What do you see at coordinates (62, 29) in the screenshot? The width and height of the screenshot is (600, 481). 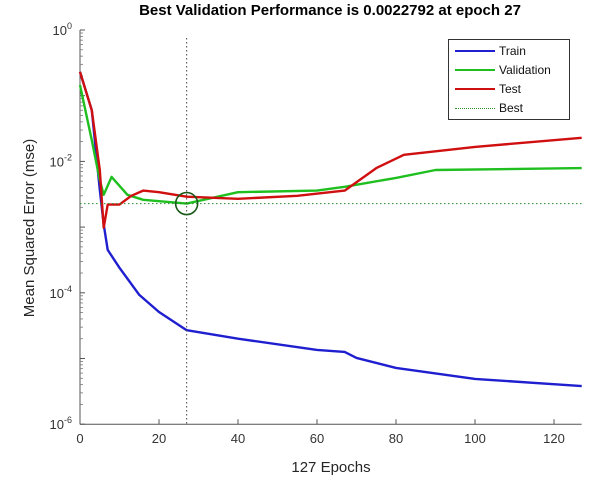 I see `y-tick-label: 10⁰` at bounding box center [62, 29].